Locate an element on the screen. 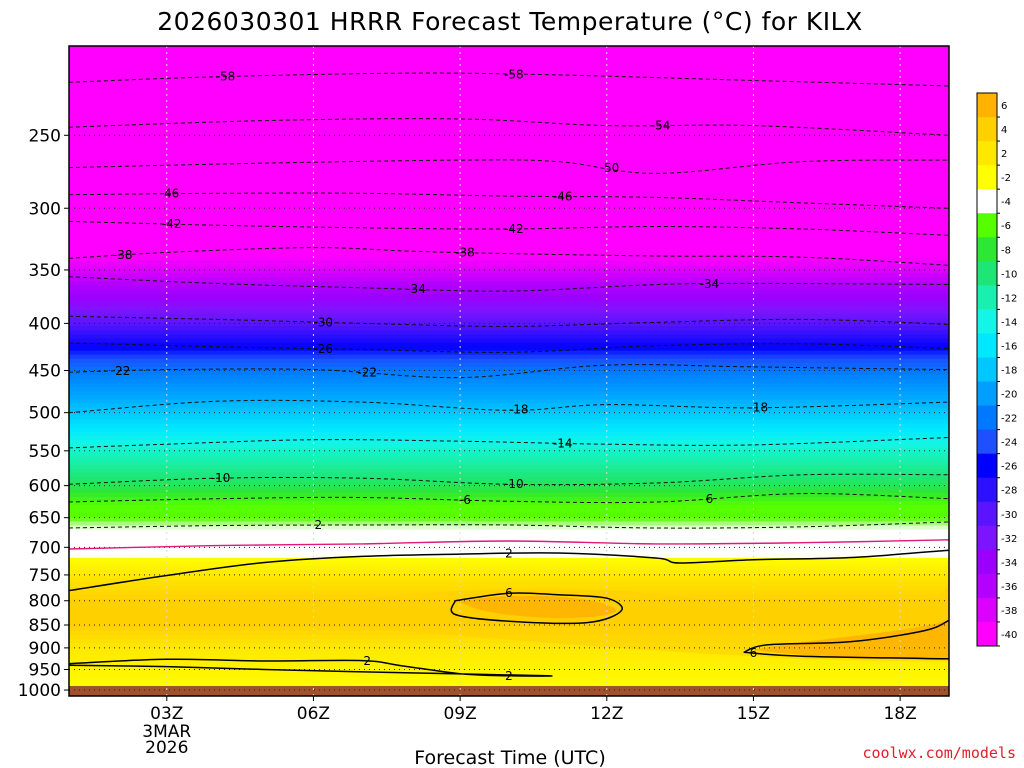  contour-label-text: 46 is located at coordinates (171, 194).